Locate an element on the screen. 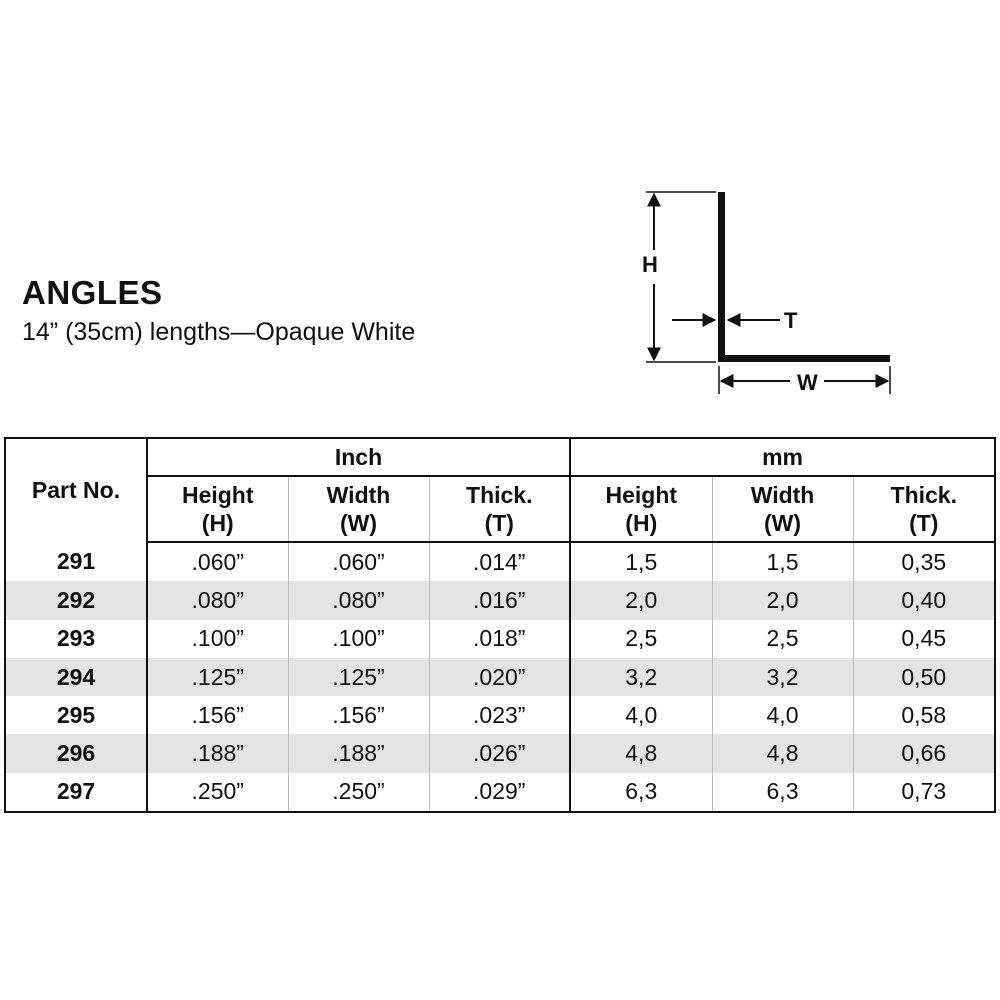 The width and height of the screenshot is (1000, 1000). angle-vertical-leg is located at coordinates (721, 277).